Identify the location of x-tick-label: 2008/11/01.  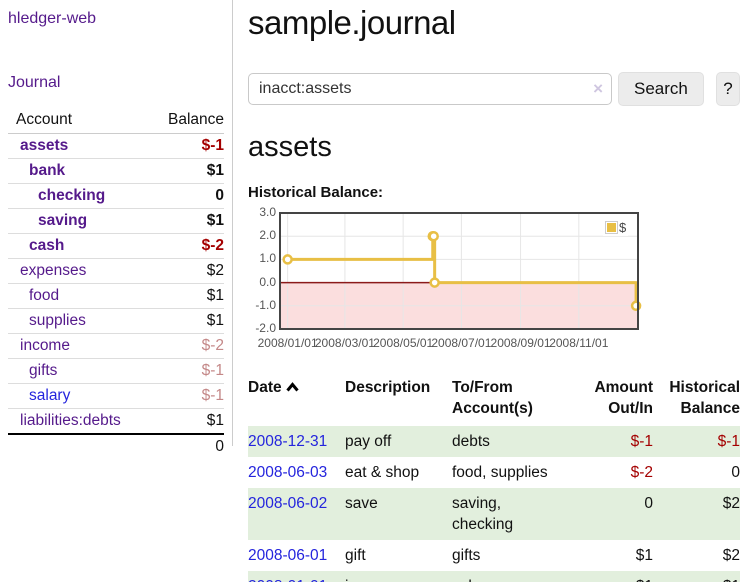
(579, 343).